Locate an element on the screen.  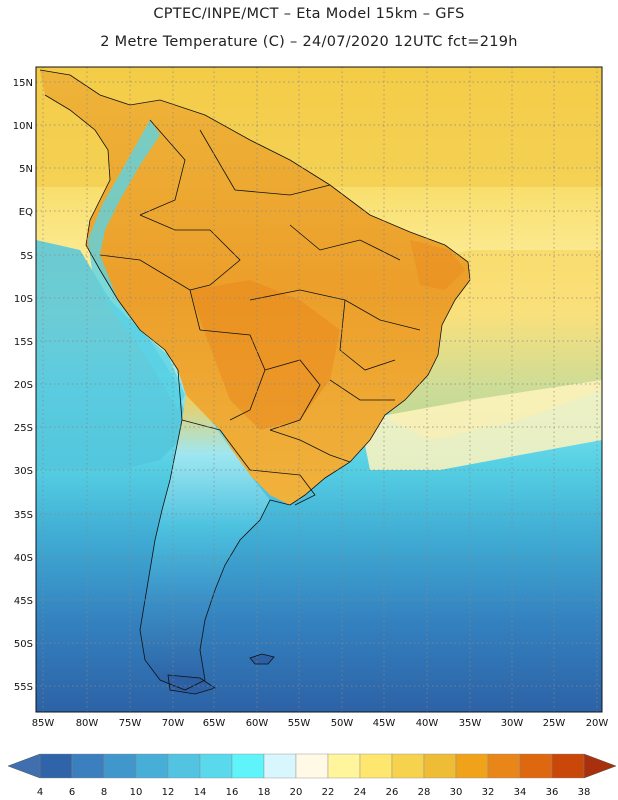
colorbar-tick-label: 10 is located at coordinates (136, 792).